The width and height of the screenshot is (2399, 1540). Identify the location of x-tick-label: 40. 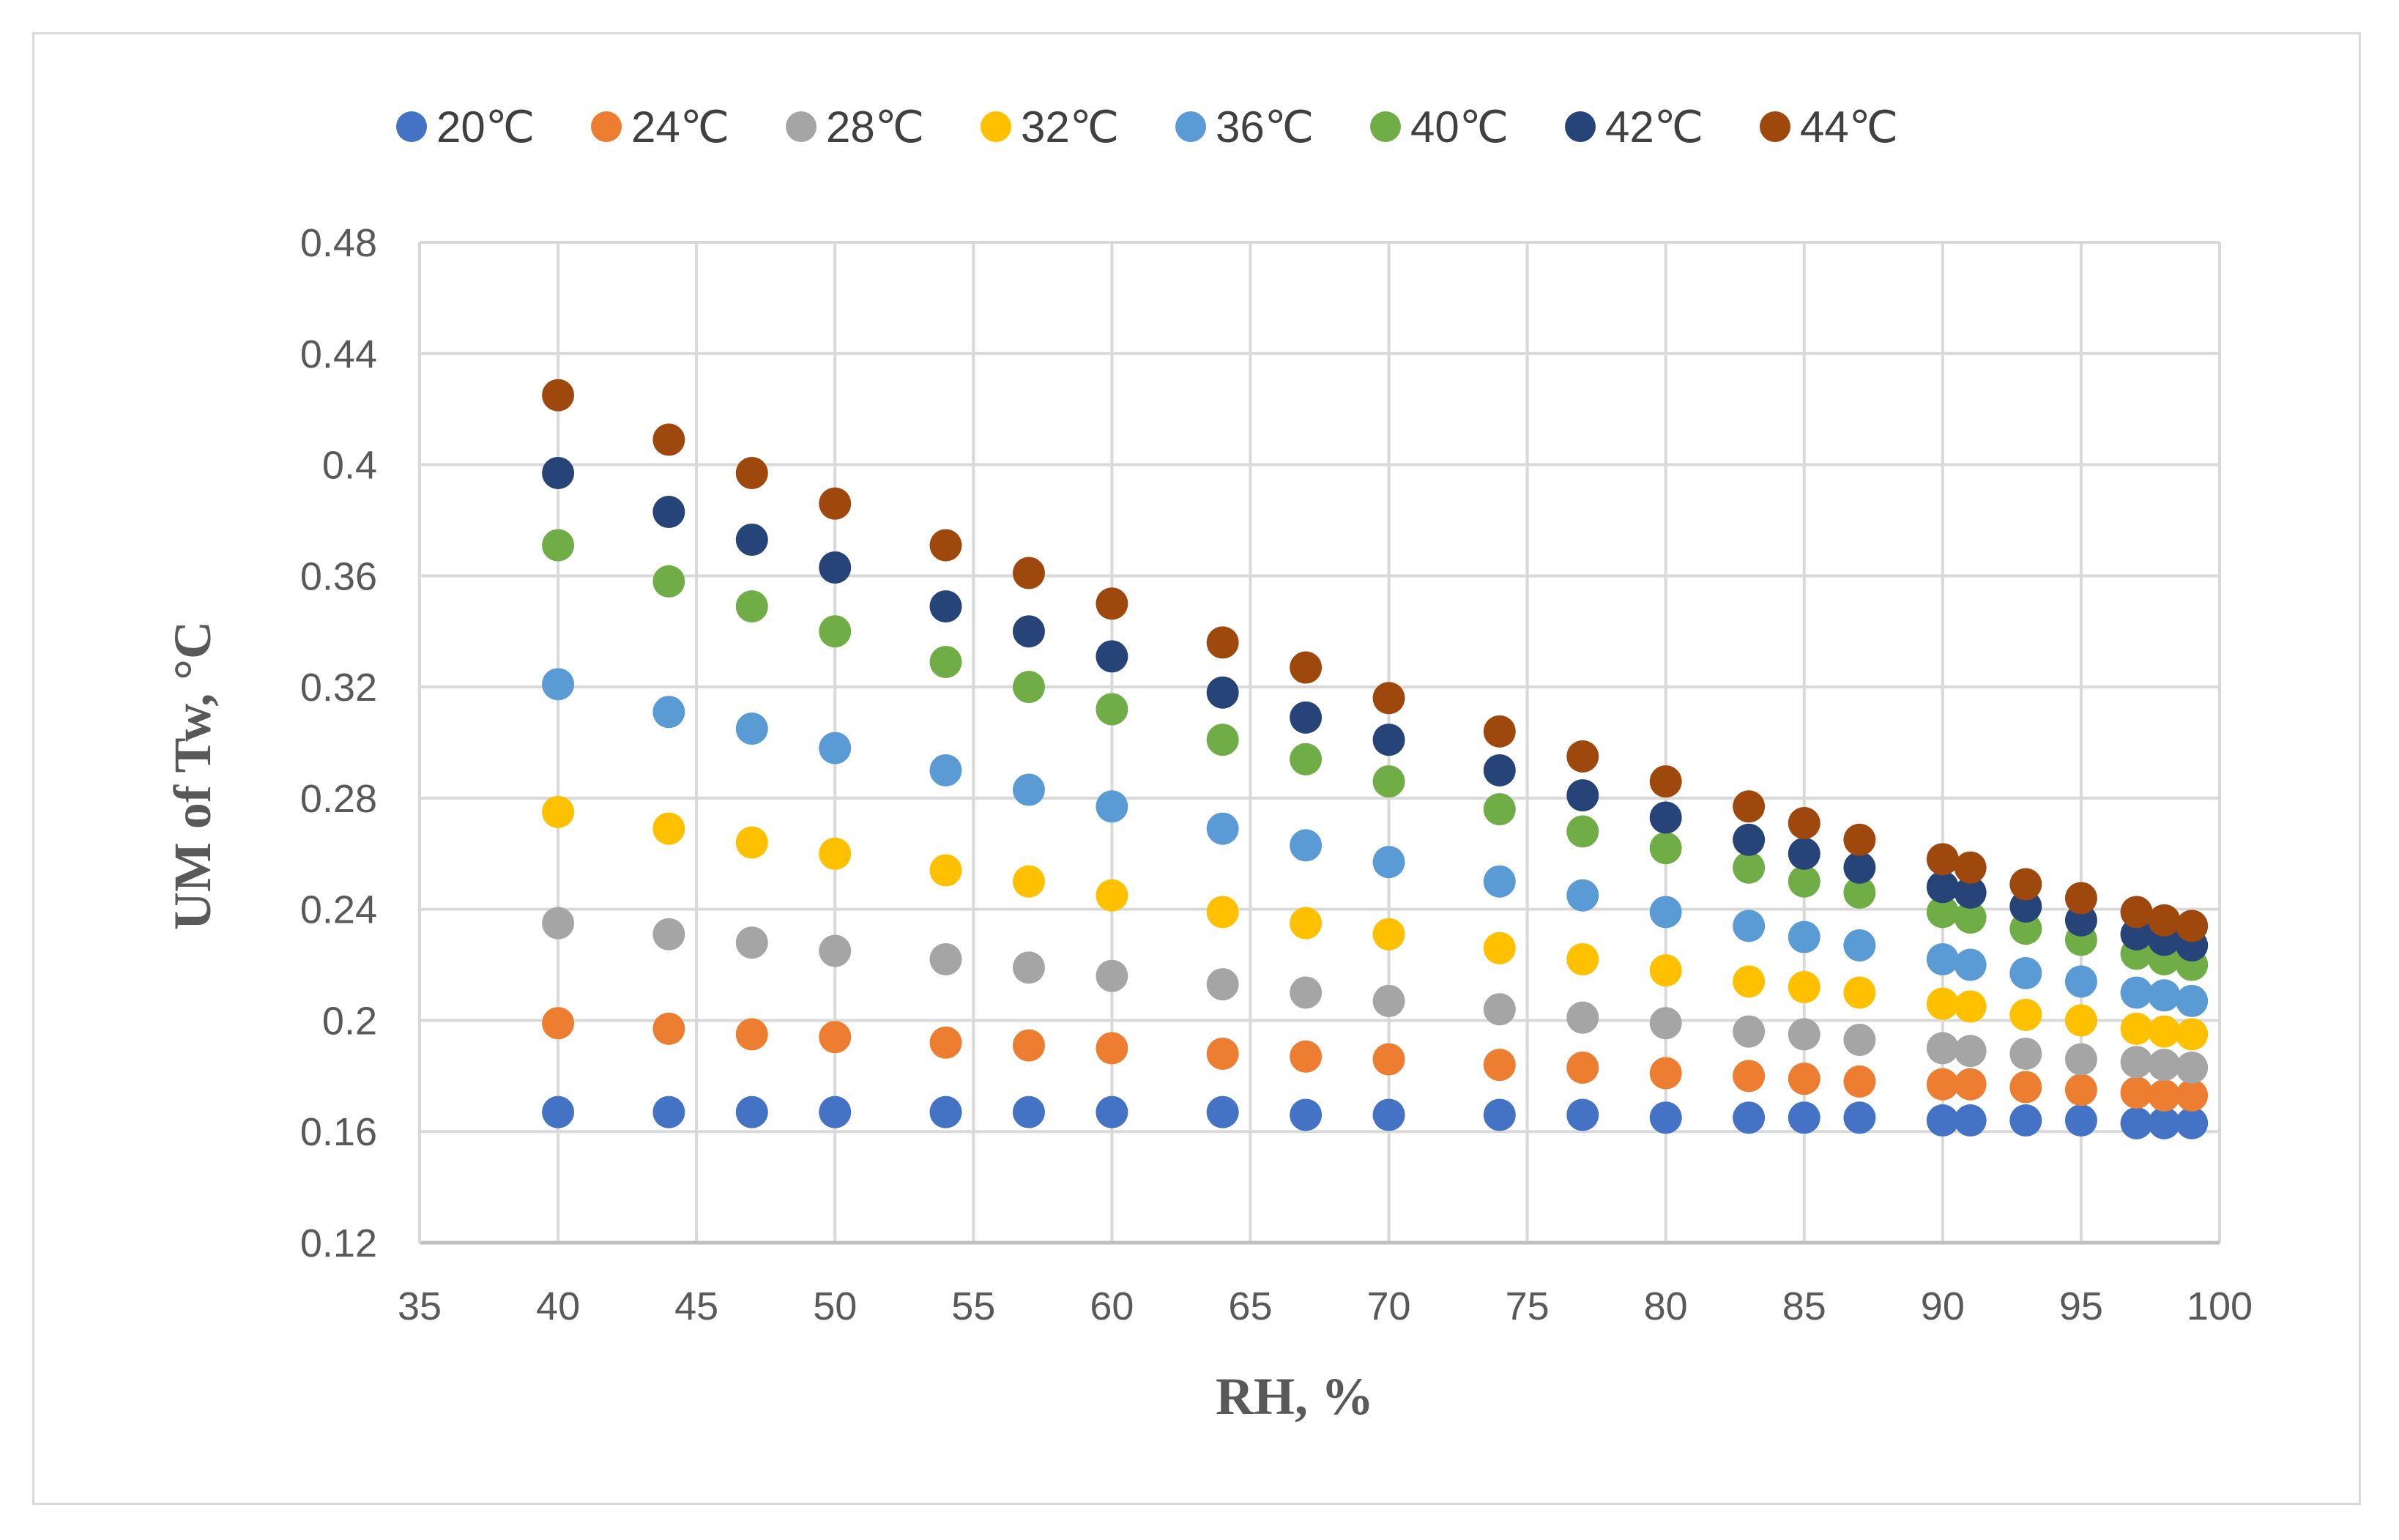
(558, 1306).